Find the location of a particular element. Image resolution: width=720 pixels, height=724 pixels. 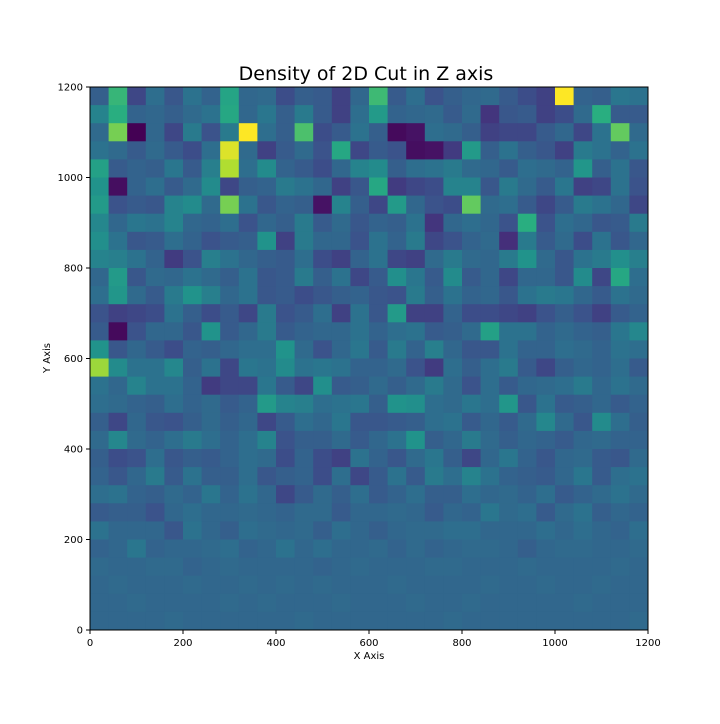

y-tick-label: 400 is located at coordinates (73, 450).